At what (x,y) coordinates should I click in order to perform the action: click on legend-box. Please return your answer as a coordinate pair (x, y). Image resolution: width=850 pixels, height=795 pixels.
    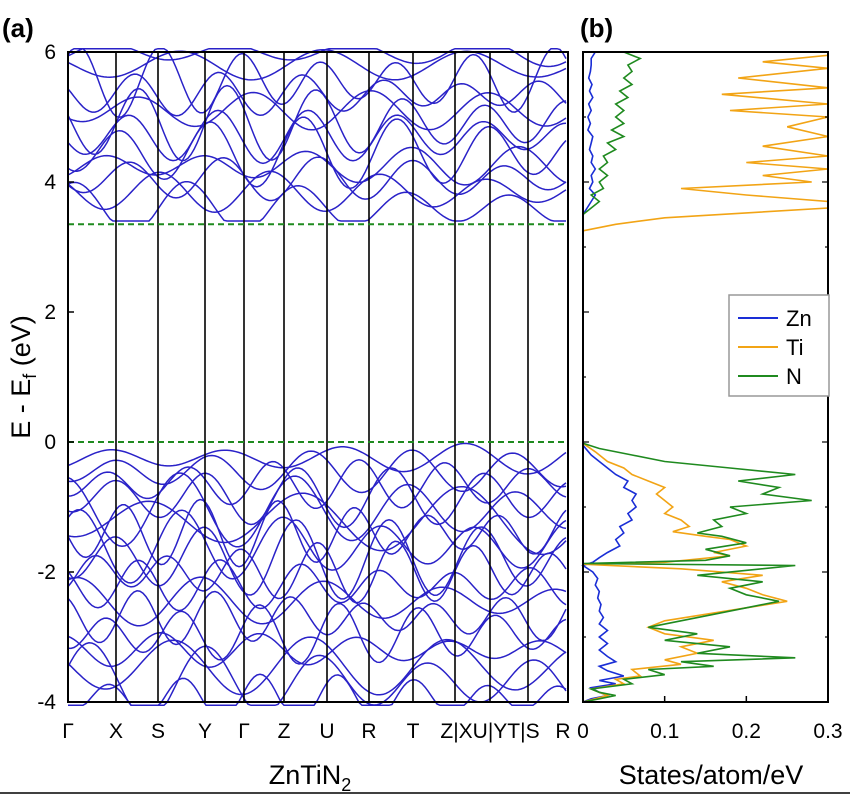
    Looking at the image, I should click on (779, 345).